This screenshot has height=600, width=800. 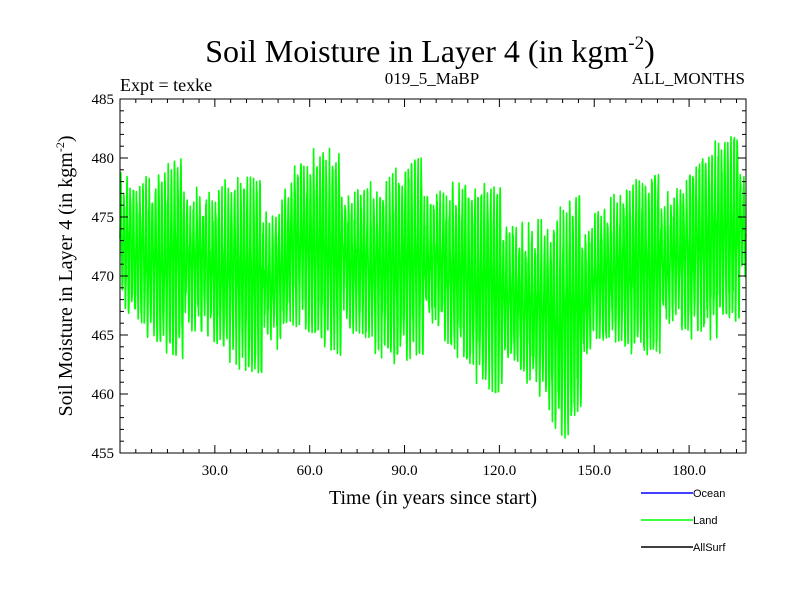 I want to click on x-tick-label: 60.0, so click(x=310, y=471).